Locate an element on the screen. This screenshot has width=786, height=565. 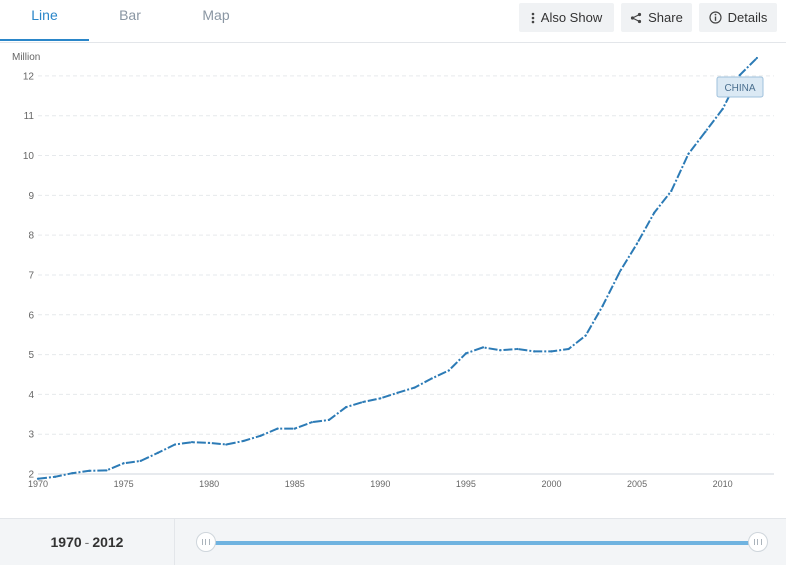
x-tick-label: 2005 is located at coordinates (637, 484).